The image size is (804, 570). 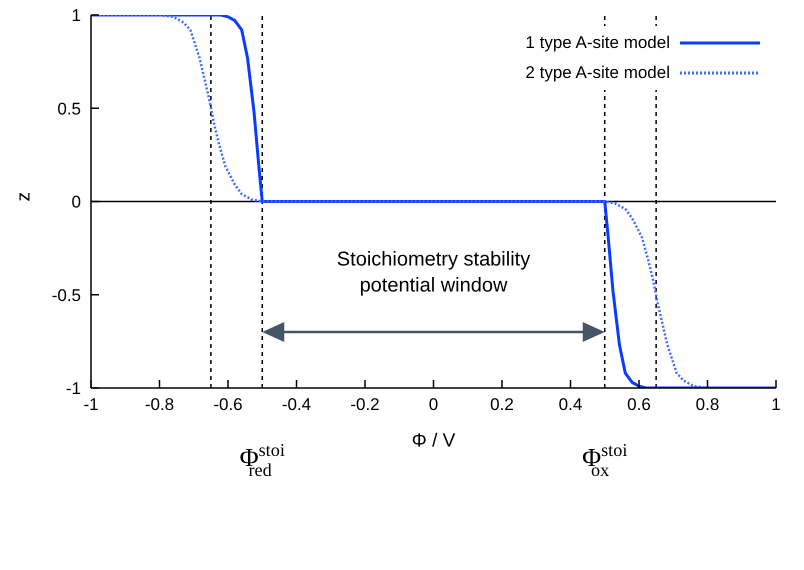 I want to click on legend-label: 2 type A-site model, so click(x=597, y=73).